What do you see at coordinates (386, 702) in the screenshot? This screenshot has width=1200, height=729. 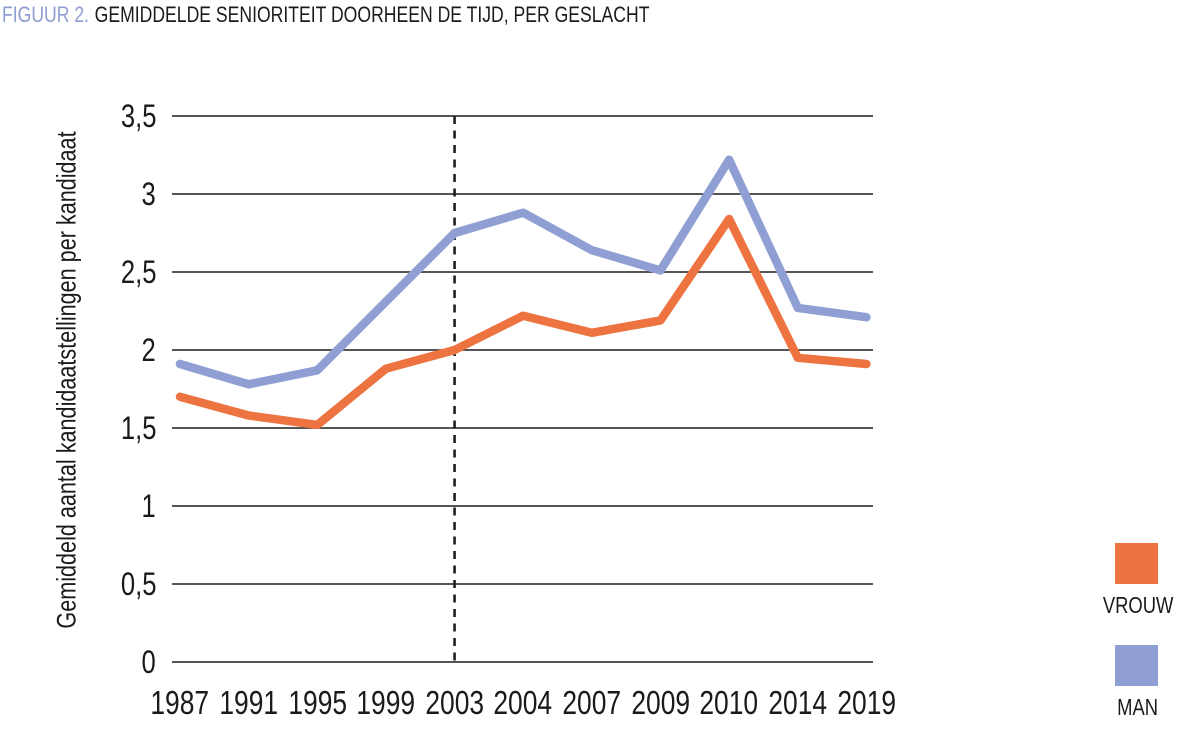 I see `x-tick-label: 1999` at bounding box center [386, 702].